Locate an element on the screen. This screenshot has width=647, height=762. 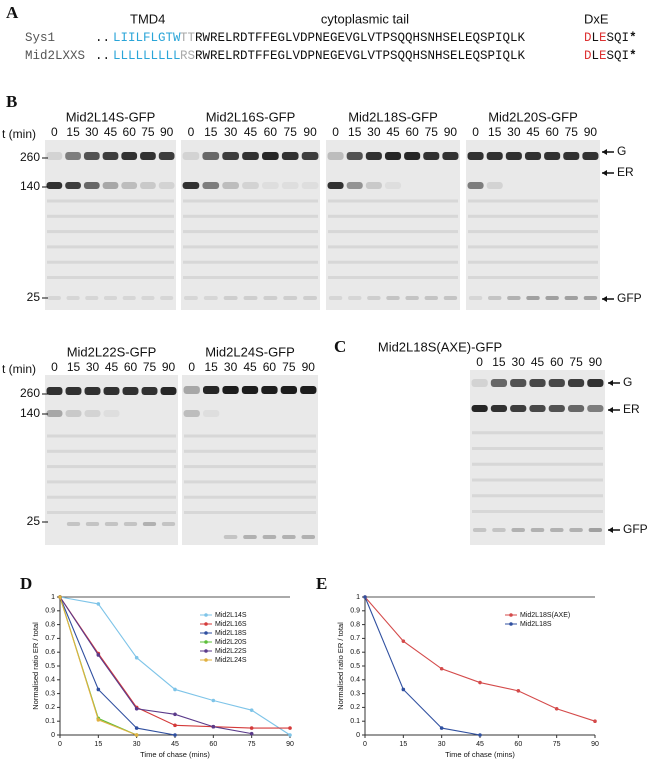
time-tick: 60 is located at coordinates (131, 367).